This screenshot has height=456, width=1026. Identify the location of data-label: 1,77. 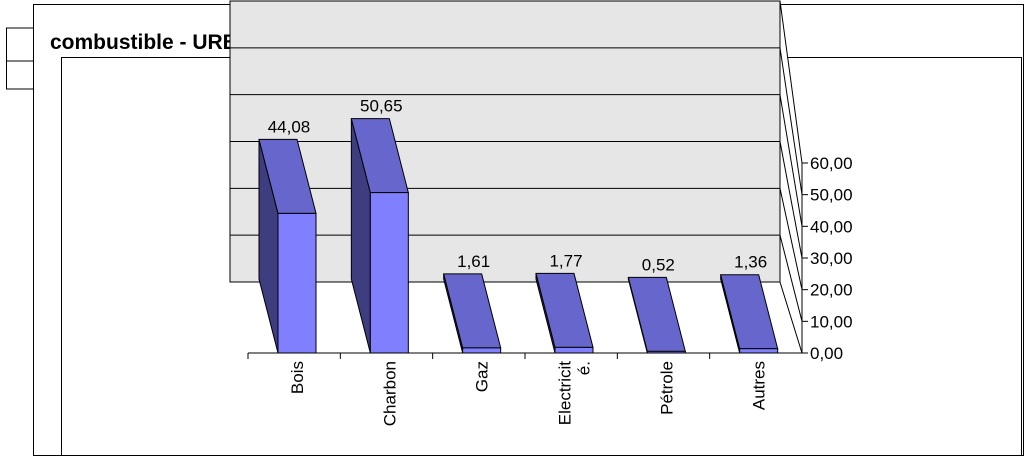
(565, 260).